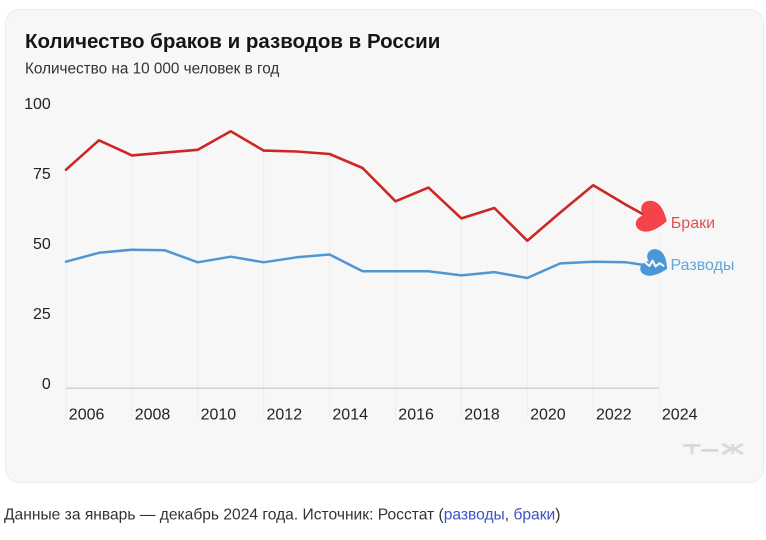  I want to click on svg-text: 2012, so click(285, 415).